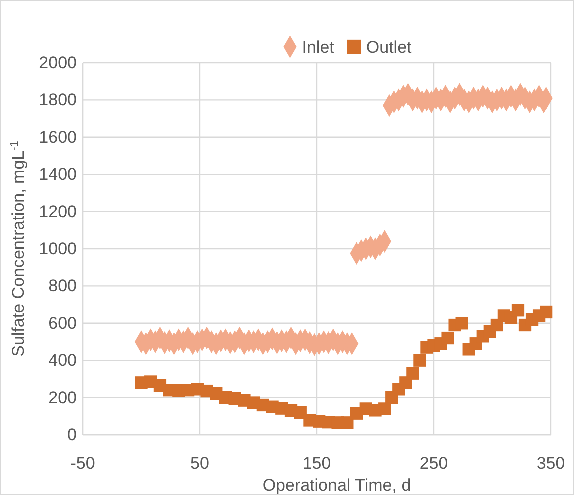 This screenshot has height=495, width=574. I want to click on y-tick-label: 1200, so click(58, 212).